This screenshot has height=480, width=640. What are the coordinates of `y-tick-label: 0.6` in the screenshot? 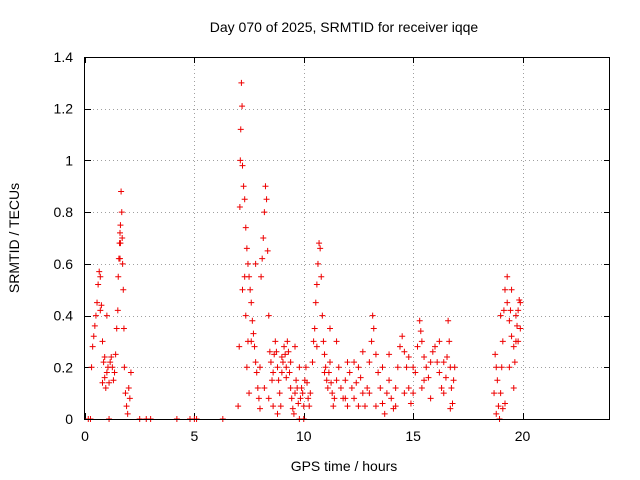 It's located at (64, 264).